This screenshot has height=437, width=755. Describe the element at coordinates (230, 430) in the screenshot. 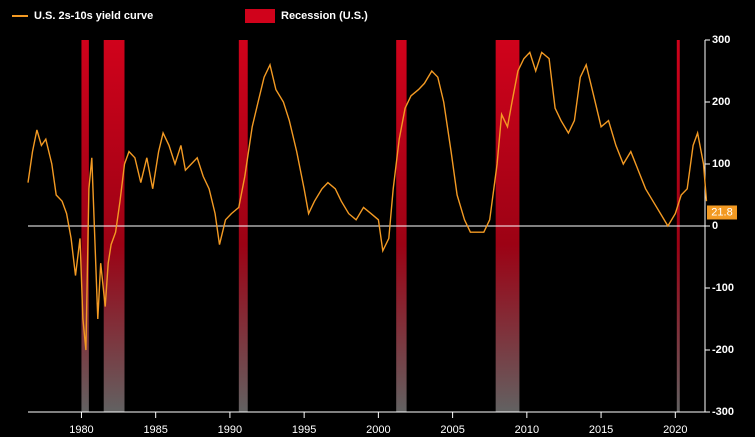

I see `x-tick-label: 1990` at that location.